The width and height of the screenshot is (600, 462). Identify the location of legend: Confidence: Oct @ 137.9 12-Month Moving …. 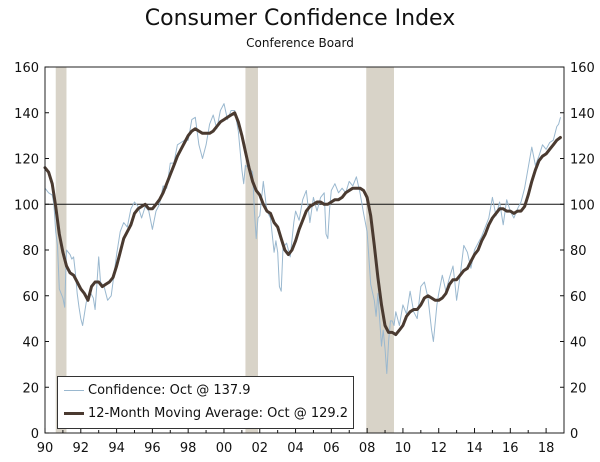
(205, 402).